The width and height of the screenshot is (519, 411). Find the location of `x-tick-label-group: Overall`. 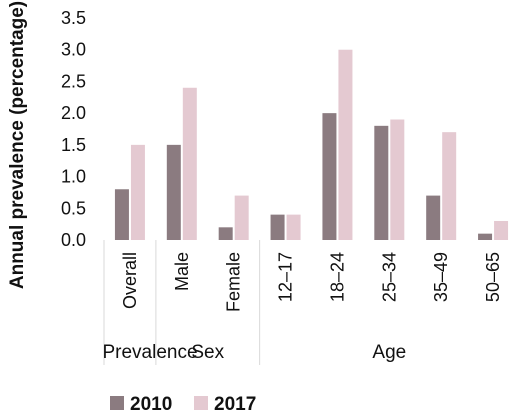

x-tick-label-group: Overall is located at coordinates (130, 280).